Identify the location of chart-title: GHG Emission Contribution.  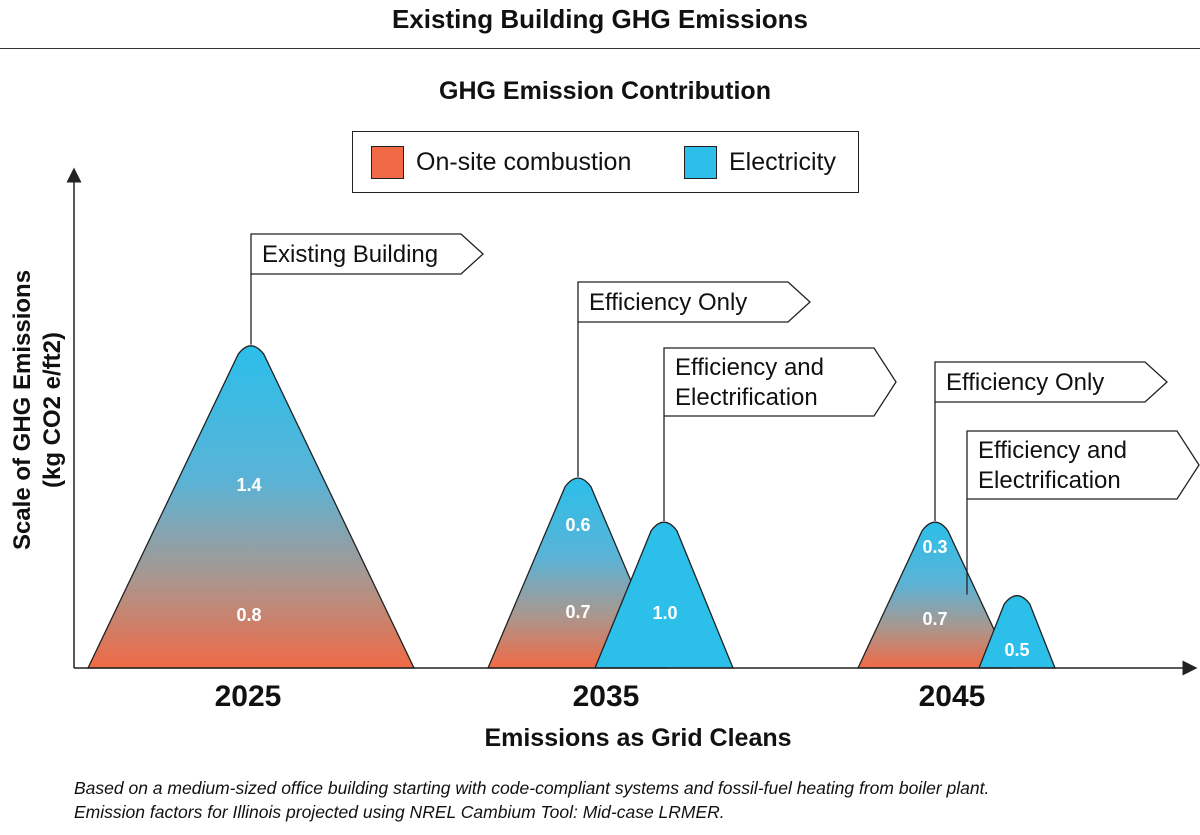
(605, 91).